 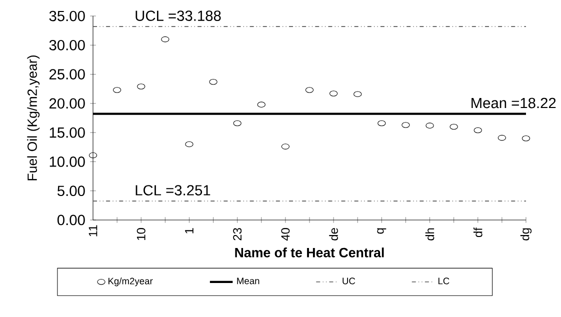 What do you see at coordinates (141, 234) in the screenshot?
I see `x-tick-label: 10` at bounding box center [141, 234].